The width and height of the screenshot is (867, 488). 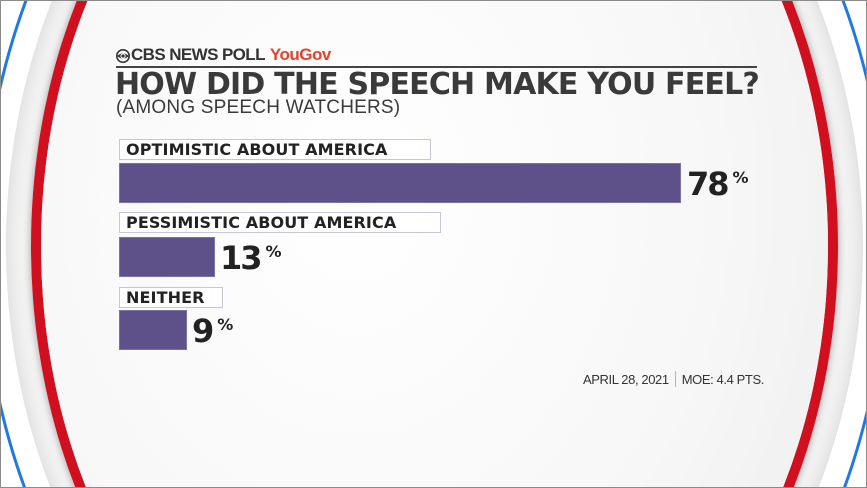 I want to click on poll-date: APRIL 28, 2021, so click(x=626, y=379).